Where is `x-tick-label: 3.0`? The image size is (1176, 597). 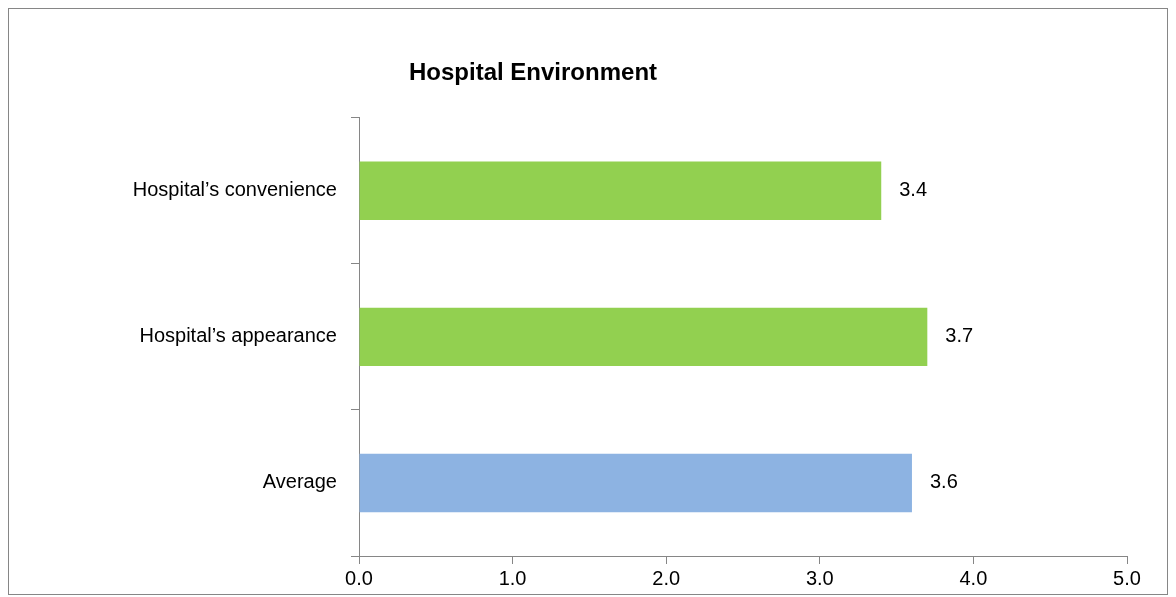
x-tick-label: 3.0 is located at coordinates (819, 577).